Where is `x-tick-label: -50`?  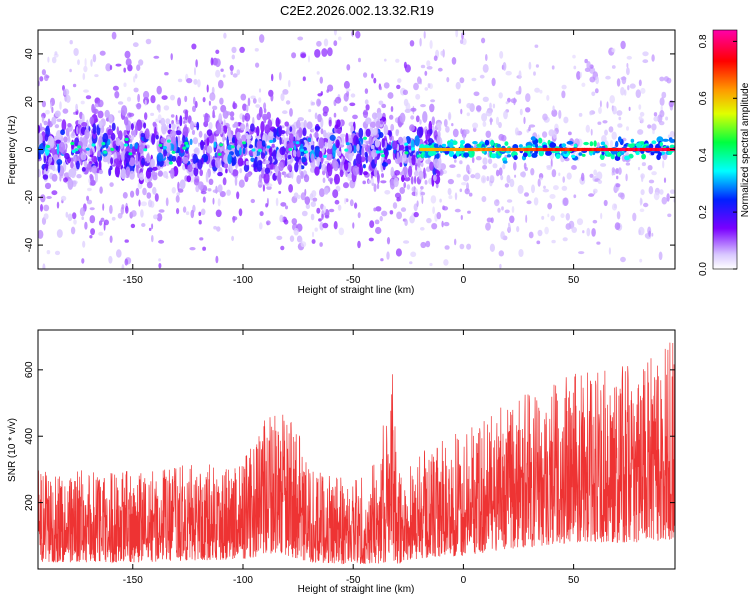
x-tick-label: -50 is located at coordinates (353, 580).